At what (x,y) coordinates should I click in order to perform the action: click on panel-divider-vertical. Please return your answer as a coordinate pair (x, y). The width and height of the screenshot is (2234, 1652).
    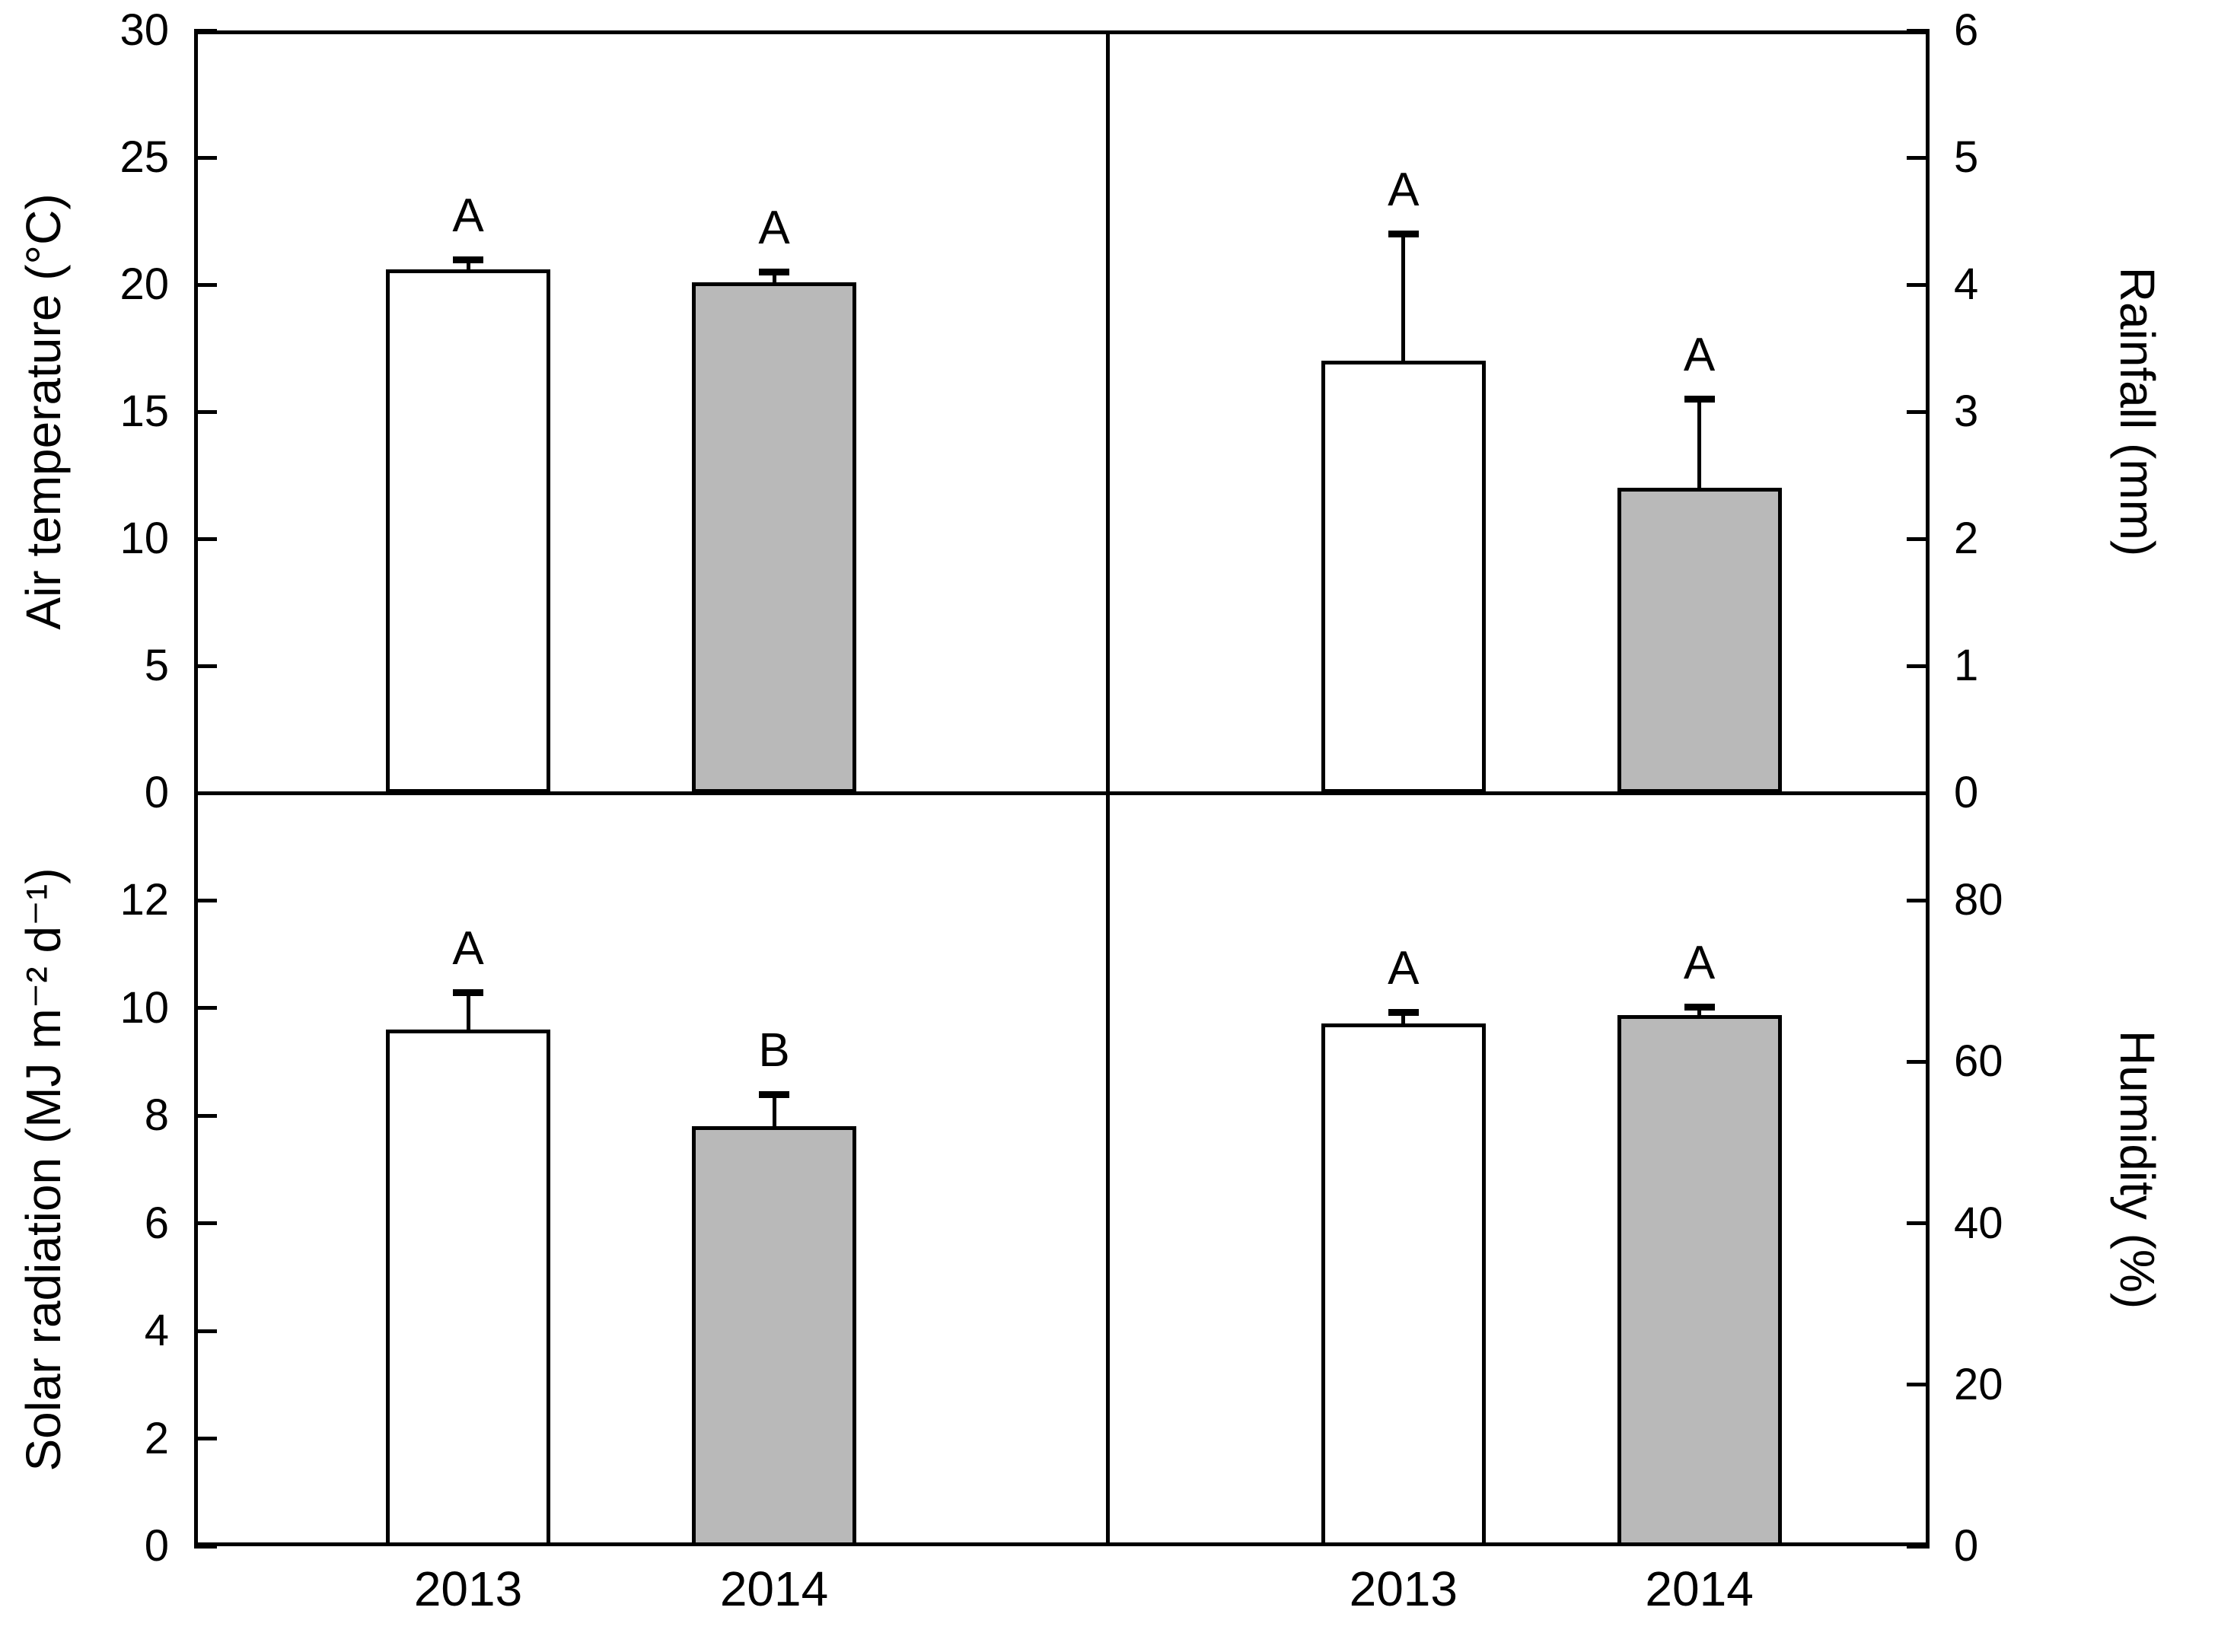
    Looking at the image, I should click on (1108, 788).